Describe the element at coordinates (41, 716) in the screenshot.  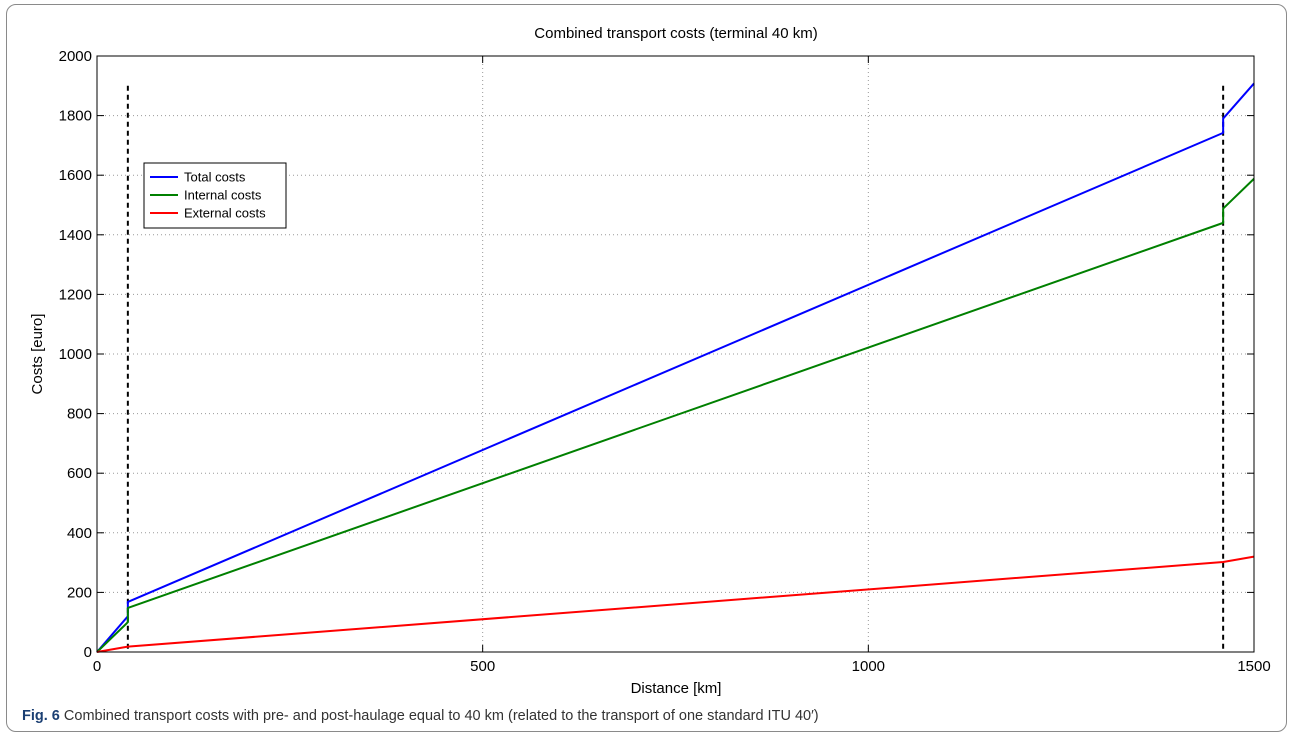
I see `caption-label: Fig. 6` at that location.